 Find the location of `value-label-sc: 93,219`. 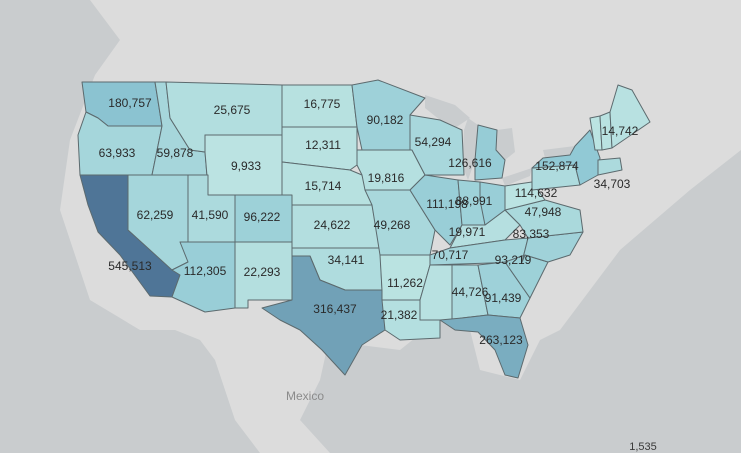

value-label-sc: 93,219 is located at coordinates (513, 260).